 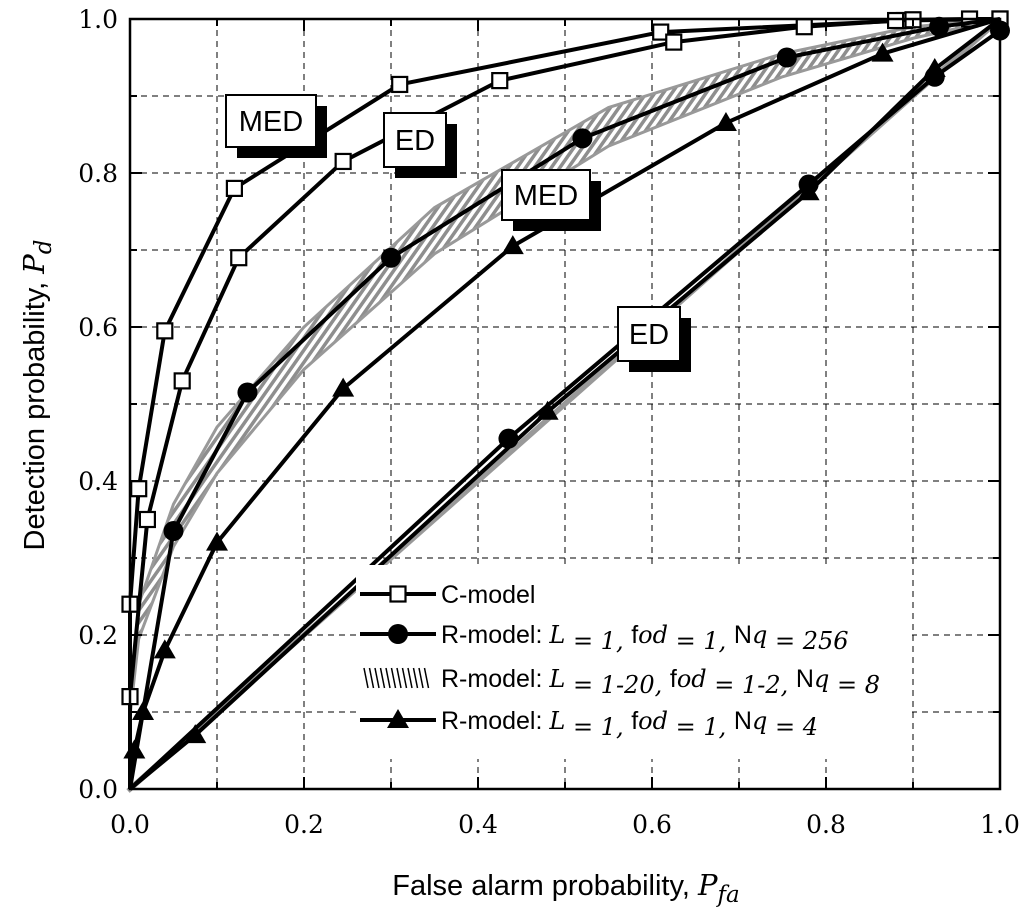 What do you see at coordinates (98, 327) in the screenshot?
I see `y-tick-label: 0.6` at bounding box center [98, 327].